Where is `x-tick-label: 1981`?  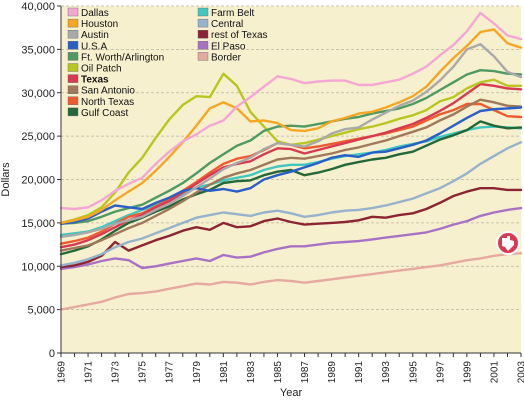
x-tick-label: 1981 is located at coordinates (224, 372).